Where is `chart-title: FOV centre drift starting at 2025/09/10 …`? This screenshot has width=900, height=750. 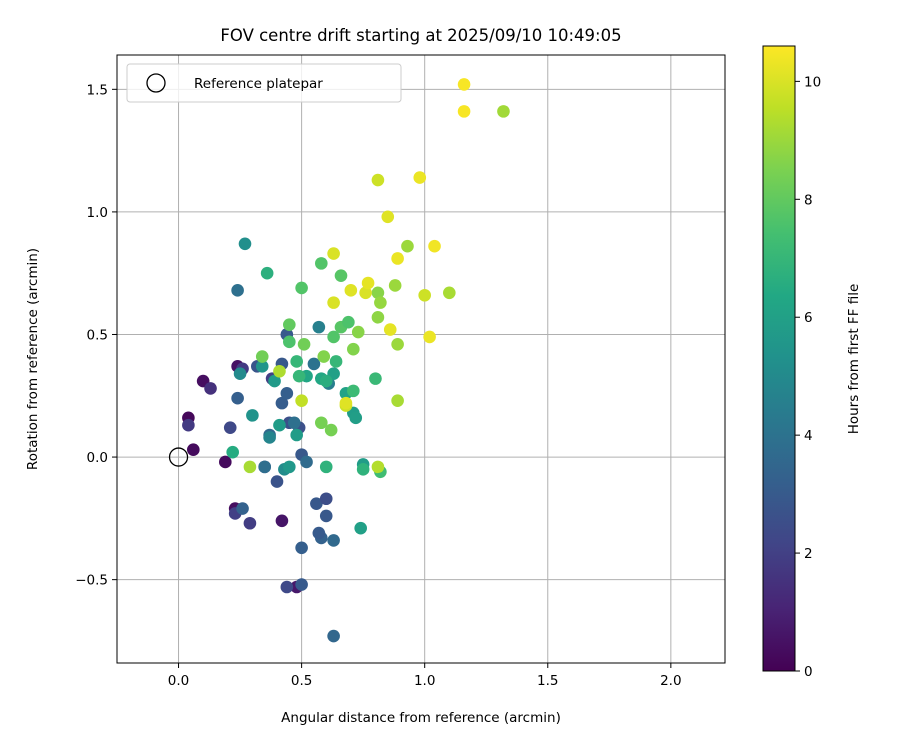
chart-title: FOV centre drift starting at 2025/09/10 … is located at coordinates (420, 35).